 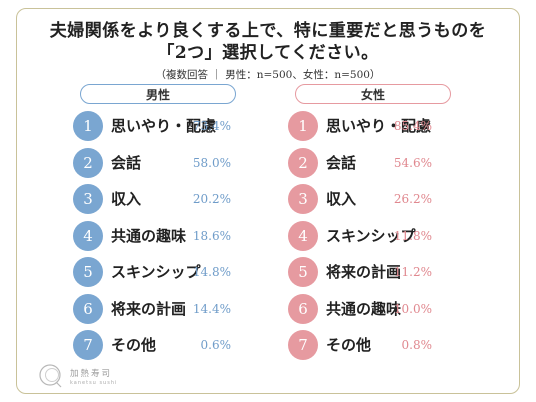 I want to click on percentage-value: 0.6%, so click(x=216, y=345).